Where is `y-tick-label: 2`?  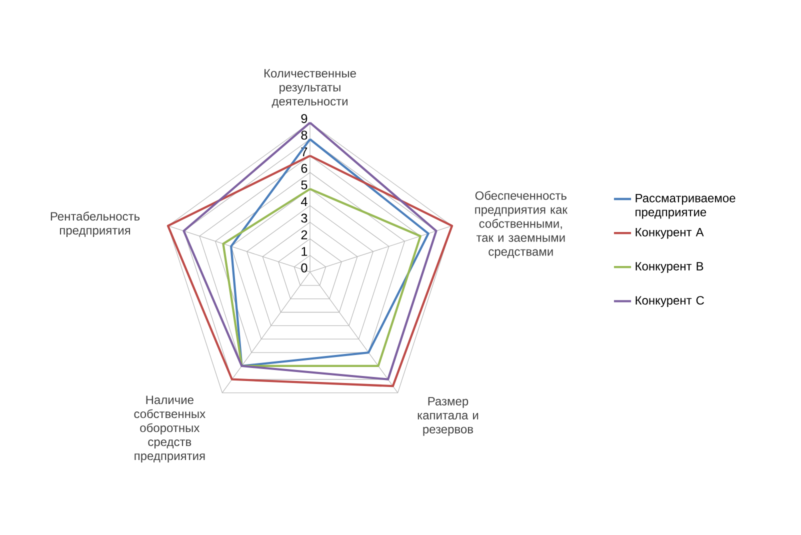 y-tick-label: 2 is located at coordinates (304, 235).